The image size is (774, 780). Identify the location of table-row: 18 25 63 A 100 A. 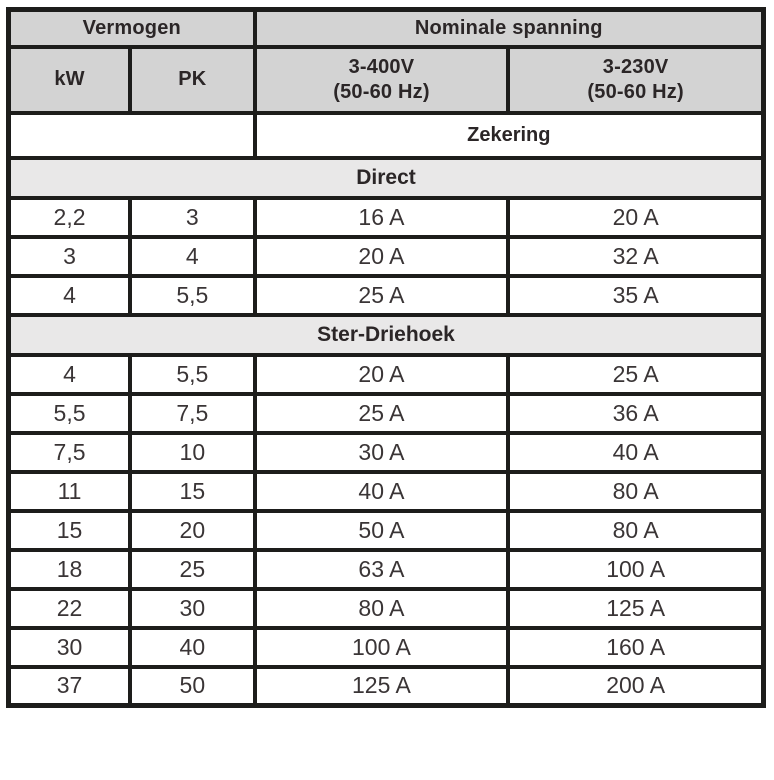
(386, 569).